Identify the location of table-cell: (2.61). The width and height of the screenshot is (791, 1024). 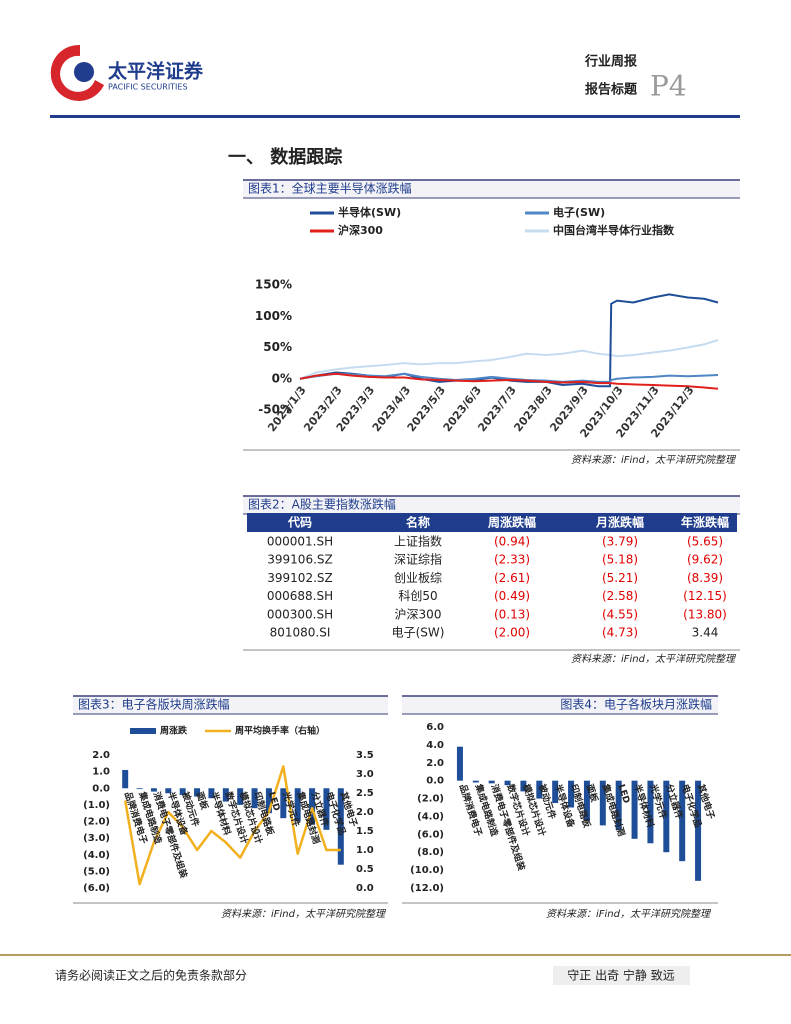
(512, 578).